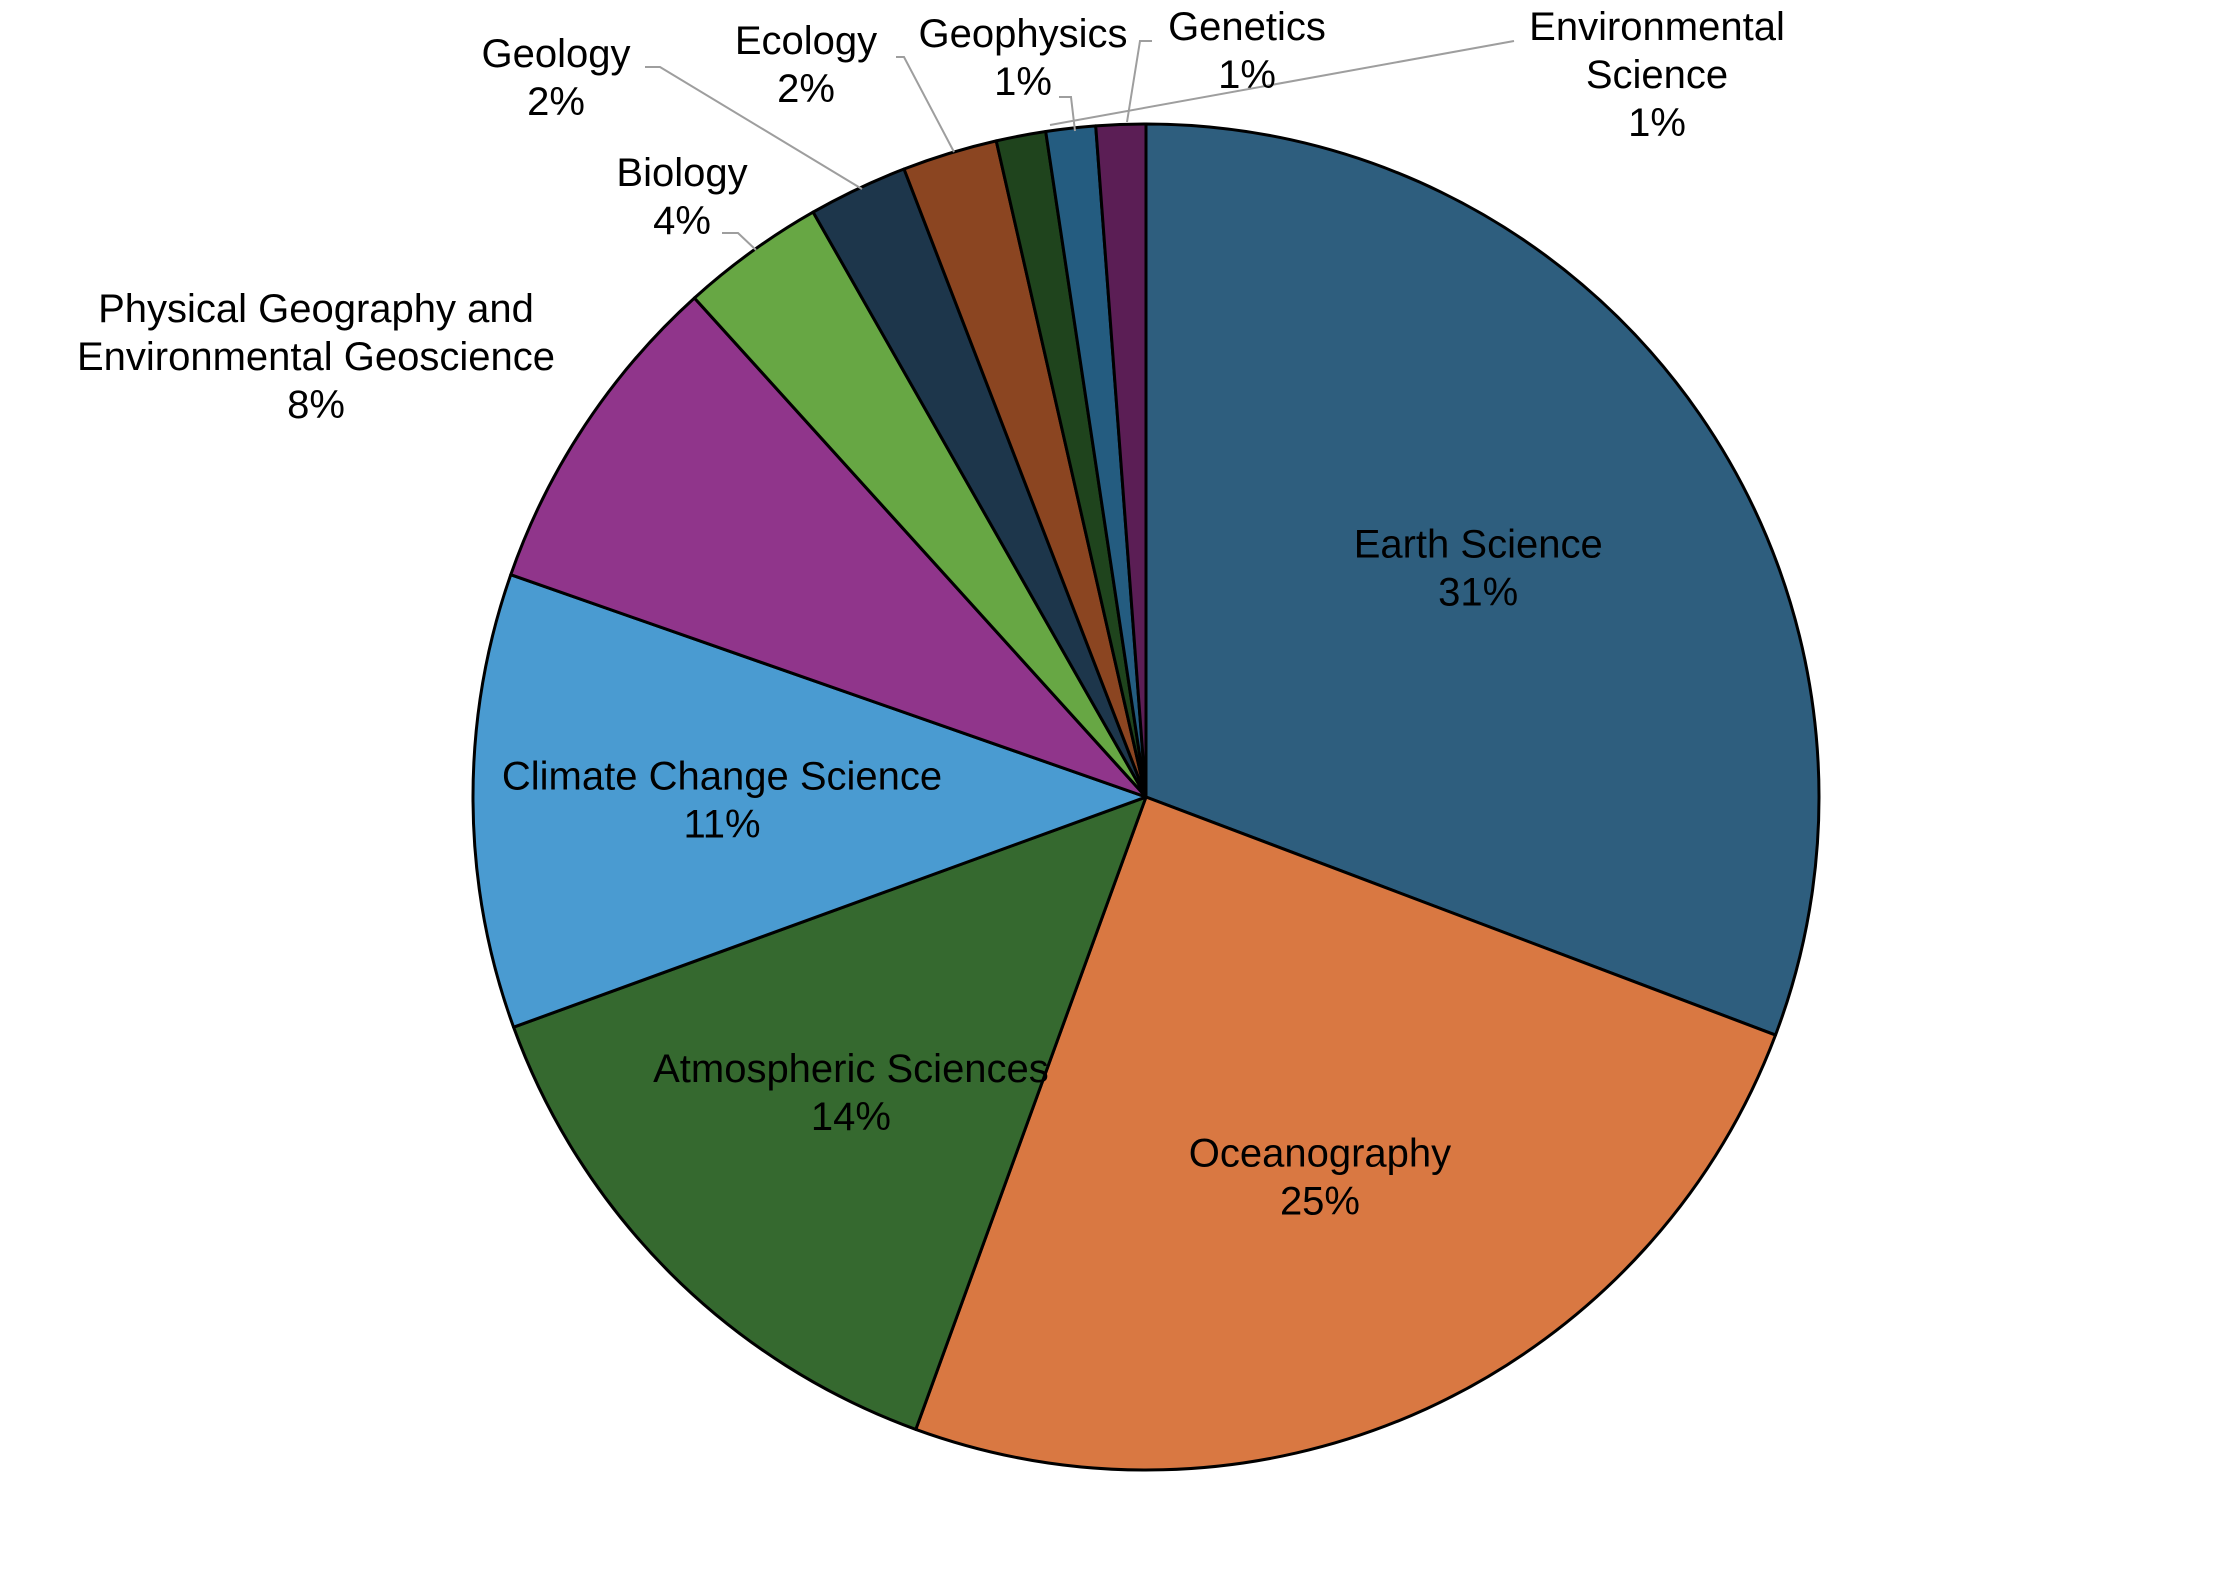 This screenshot has width=2240, height=1584. I want to click on slice-label-geology: Geology, so click(556, 54).